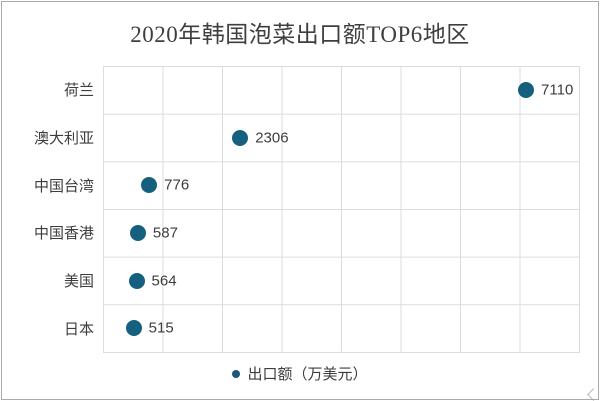  Describe the element at coordinates (557, 90) in the screenshot. I see `data-point-label: 7110` at that location.